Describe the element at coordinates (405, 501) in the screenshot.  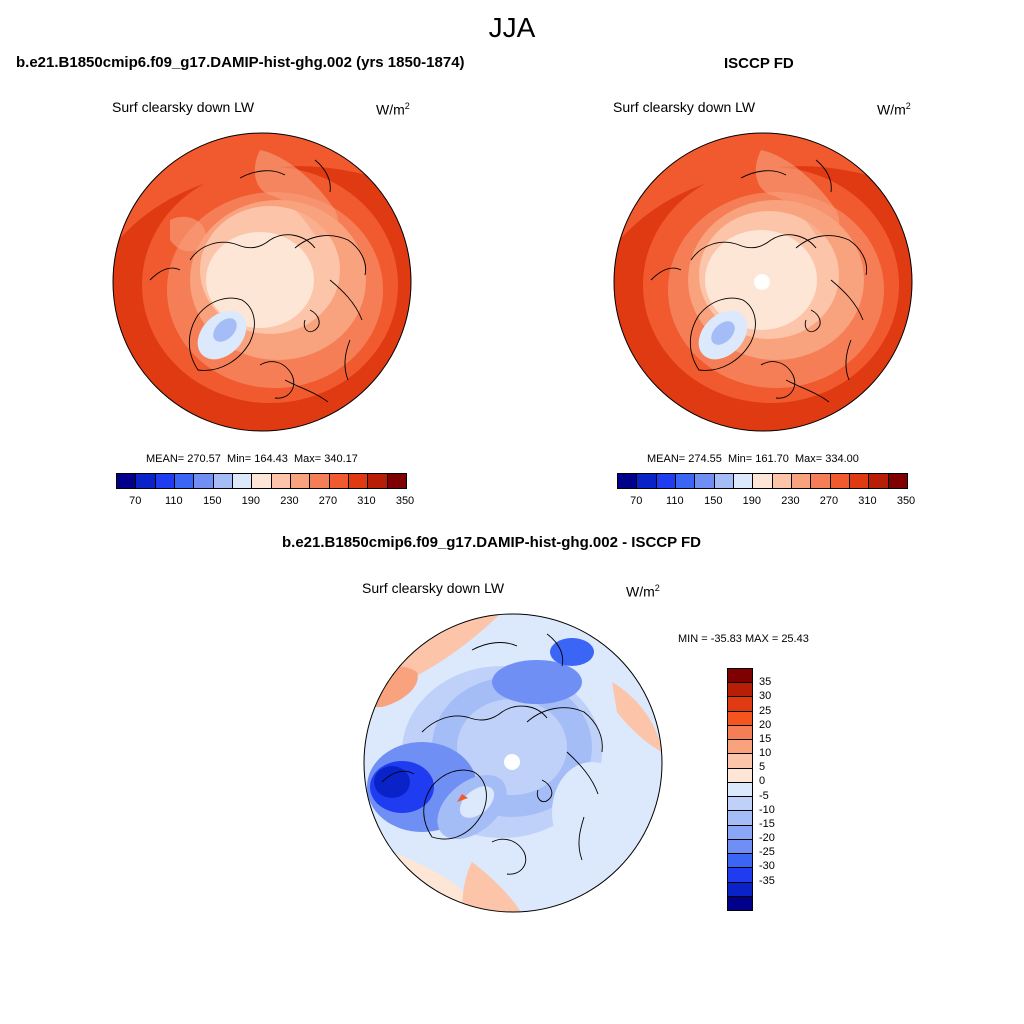
I see `left-colorbar-tick-label: 350` at that location.